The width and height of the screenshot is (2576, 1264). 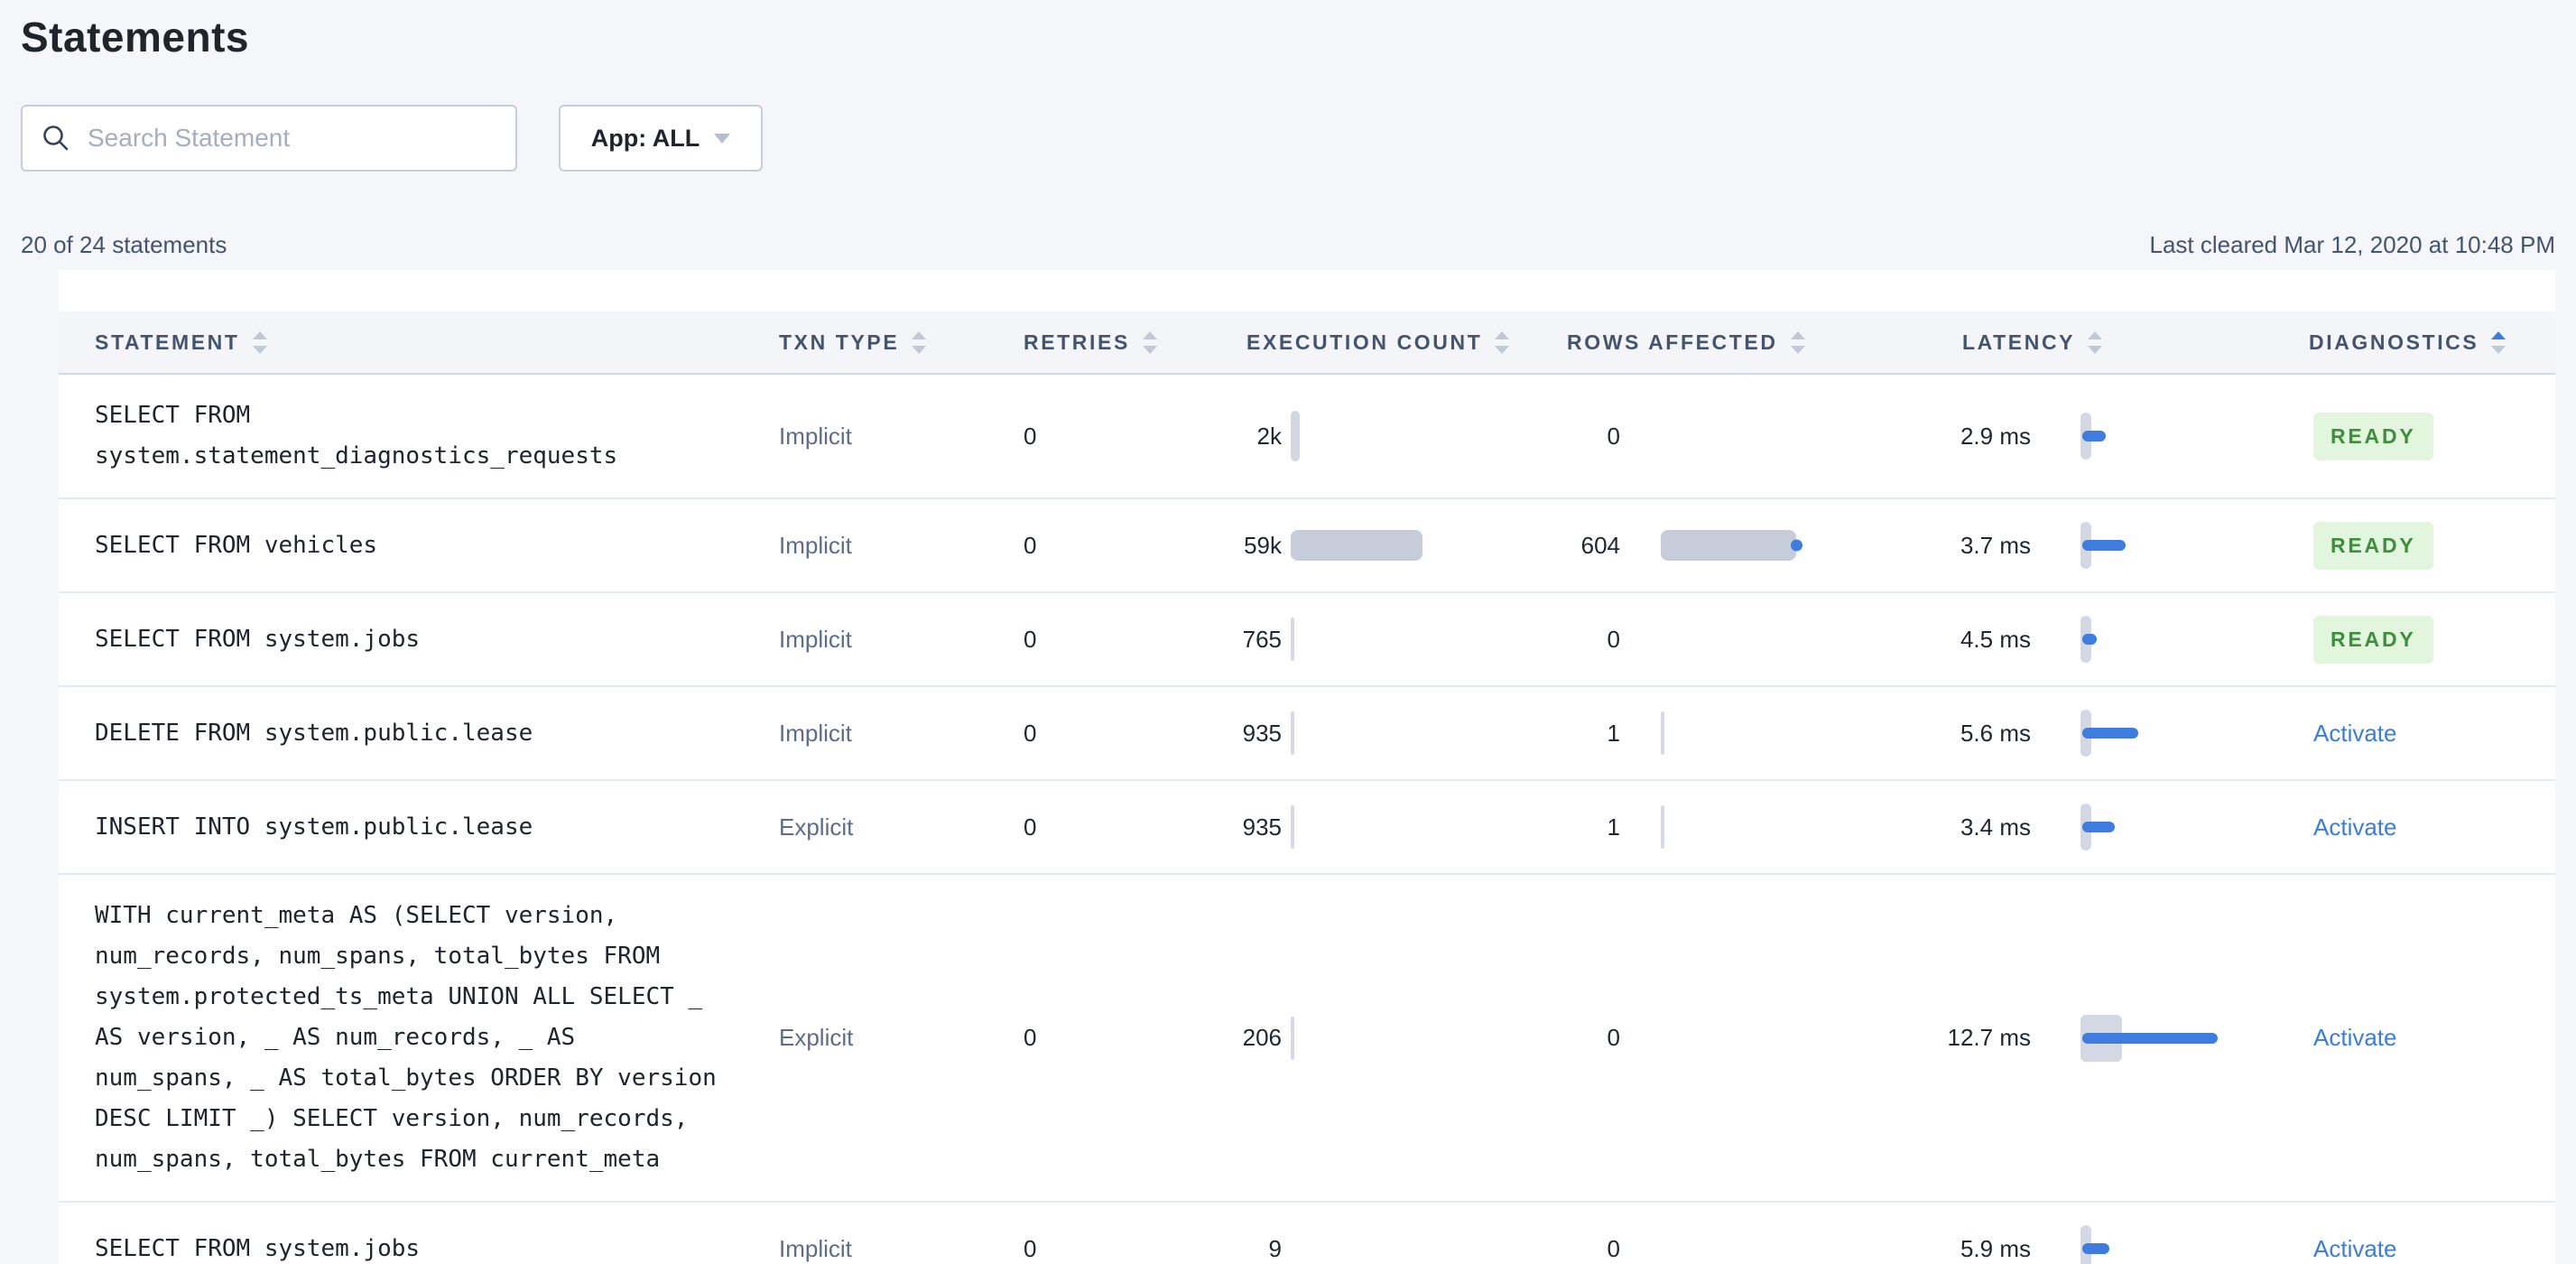 I want to click on rows-affected-cell: 604, so click(x=1721, y=545).